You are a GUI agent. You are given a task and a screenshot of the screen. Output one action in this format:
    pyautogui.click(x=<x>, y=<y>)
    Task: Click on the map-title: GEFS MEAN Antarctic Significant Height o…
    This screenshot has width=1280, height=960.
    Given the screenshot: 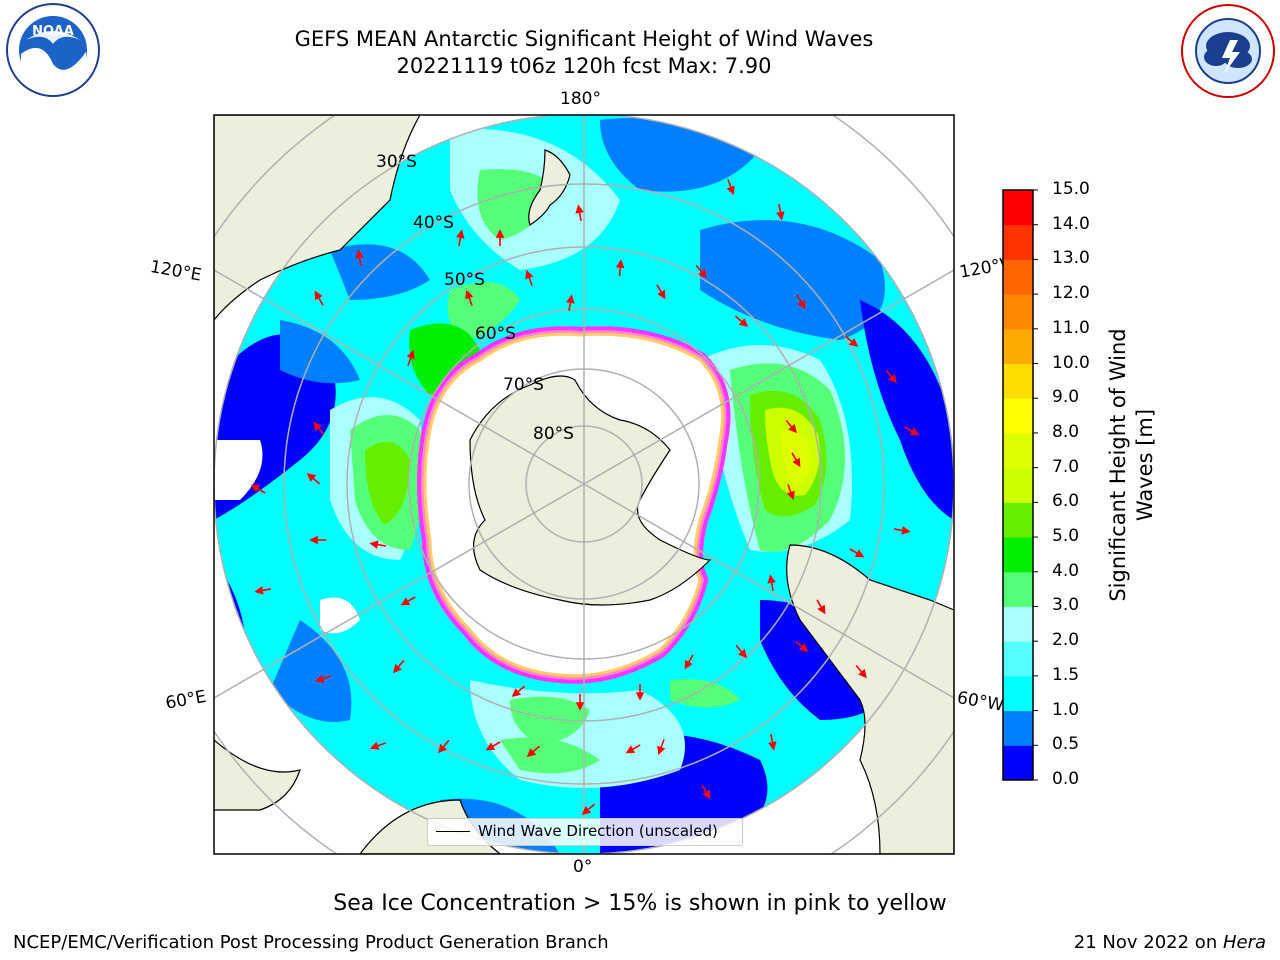 What is the action you would take?
    pyautogui.click(x=584, y=39)
    